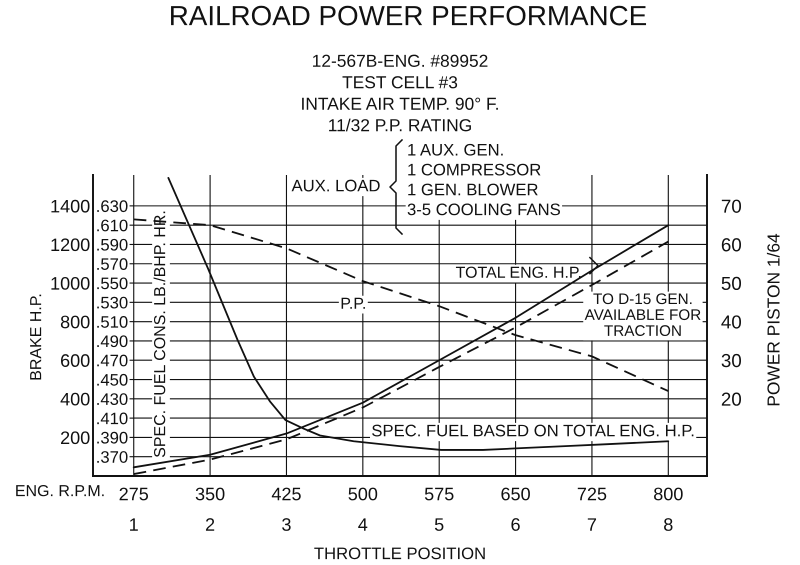  What do you see at coordinates (112, 302) in the screenshot?
I see `y2-tick-label: .530` at bounding box center [112, 302].